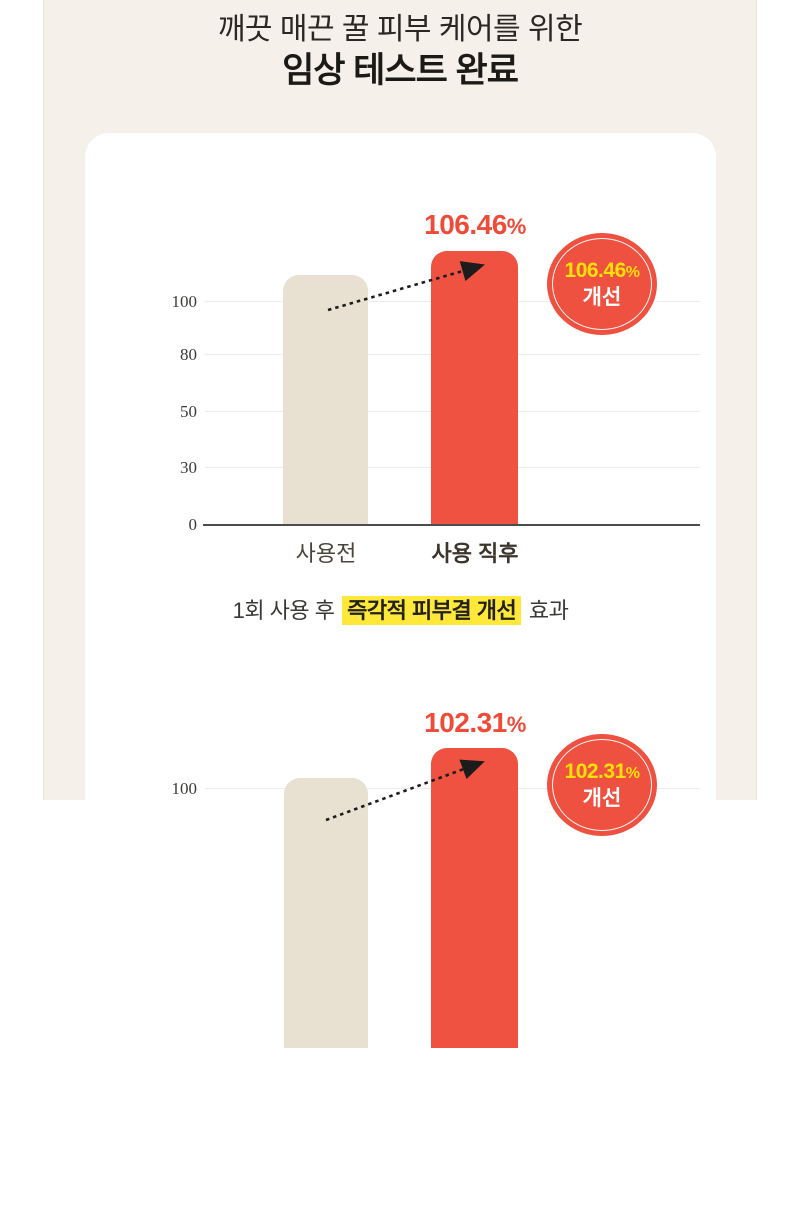 The height and width of the screenshot is (1213, 800). Describe the element at coordinates (188, 411) in the screenshot. I see `y-tick-50: 50` at that location.